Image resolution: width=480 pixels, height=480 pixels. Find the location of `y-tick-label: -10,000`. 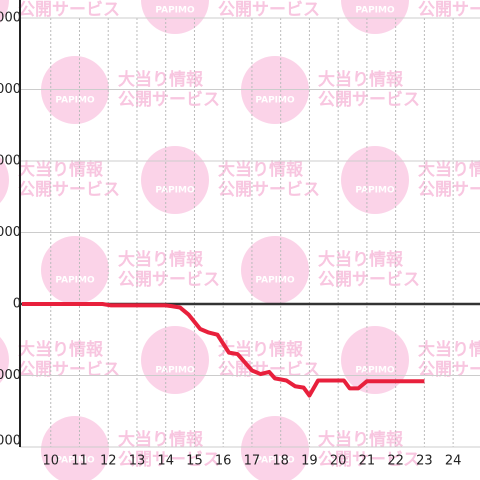

y-tick-label: -10,000 is located at coordinates (10, 375).